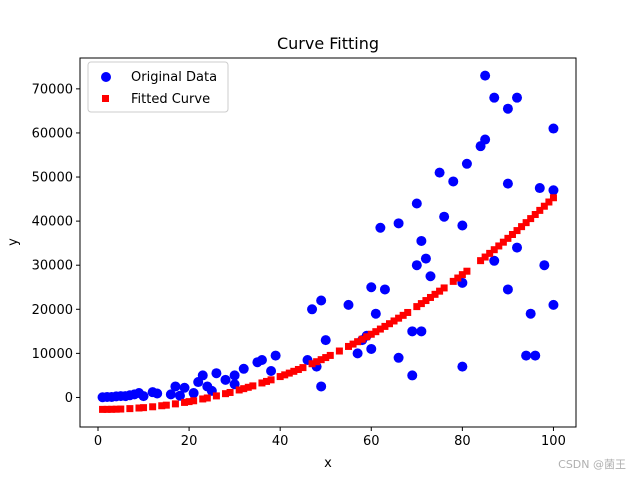 Image resolution: width=640 pixels, height=480 pixels. What do you see at coordinates (280, 441) in the screenshot?
I see `x-tick-label: 40` at bounding box center [280, 441].